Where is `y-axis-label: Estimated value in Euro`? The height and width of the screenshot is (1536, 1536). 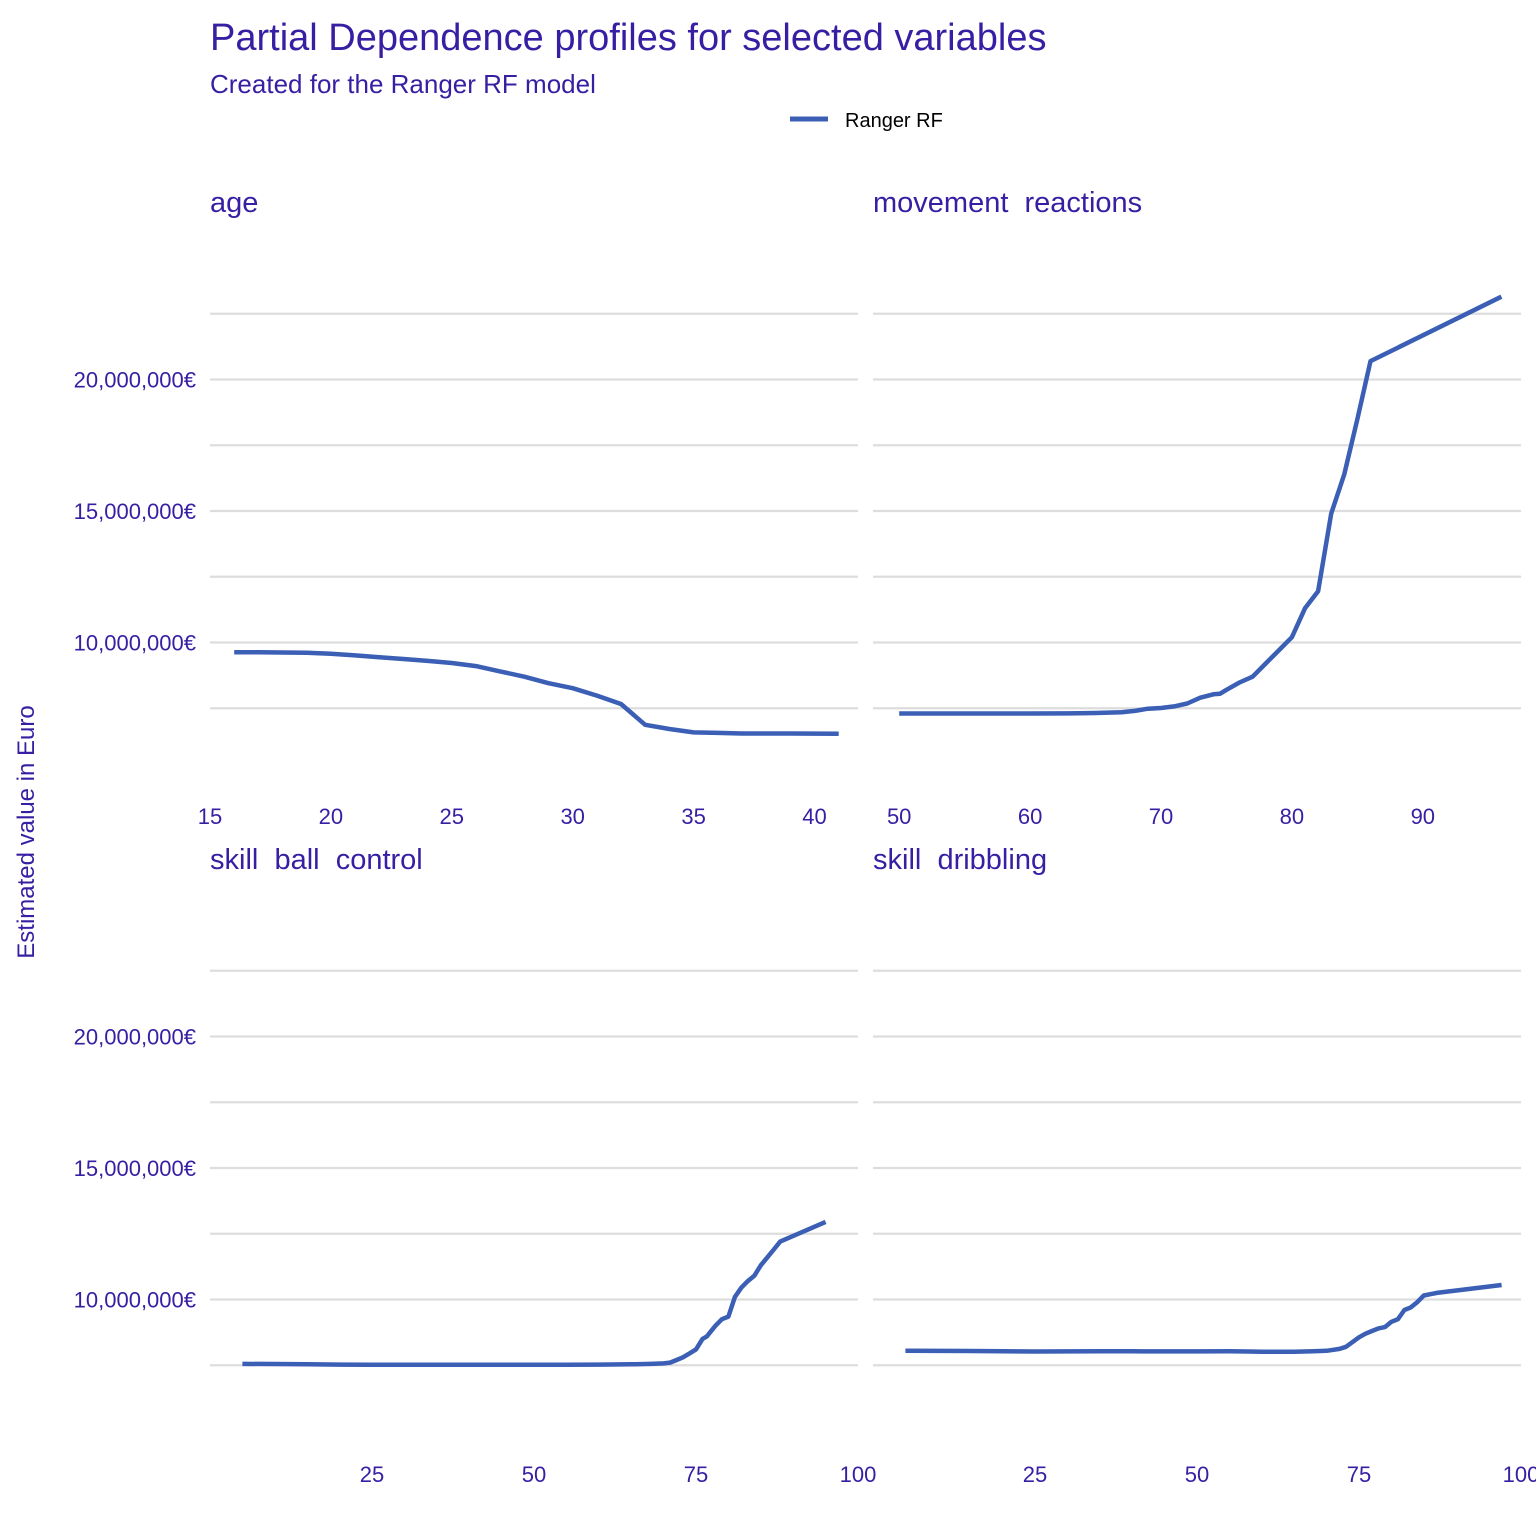 y-axis-label: Estimated value in Euro is located at coordinates (26, 831).